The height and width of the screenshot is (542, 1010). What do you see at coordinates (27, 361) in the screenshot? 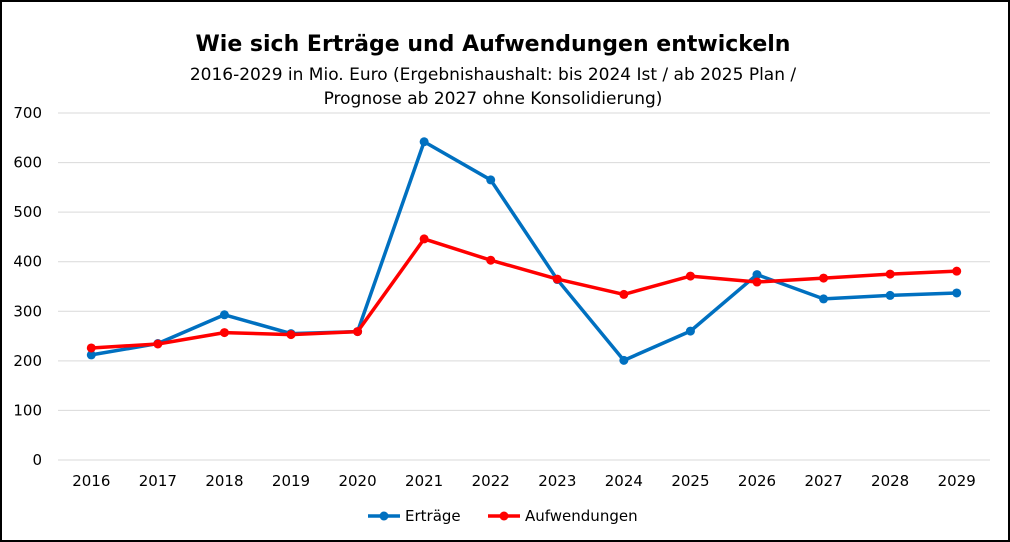
I see `y-tick-label: 200` at bounding box center [27, 361].